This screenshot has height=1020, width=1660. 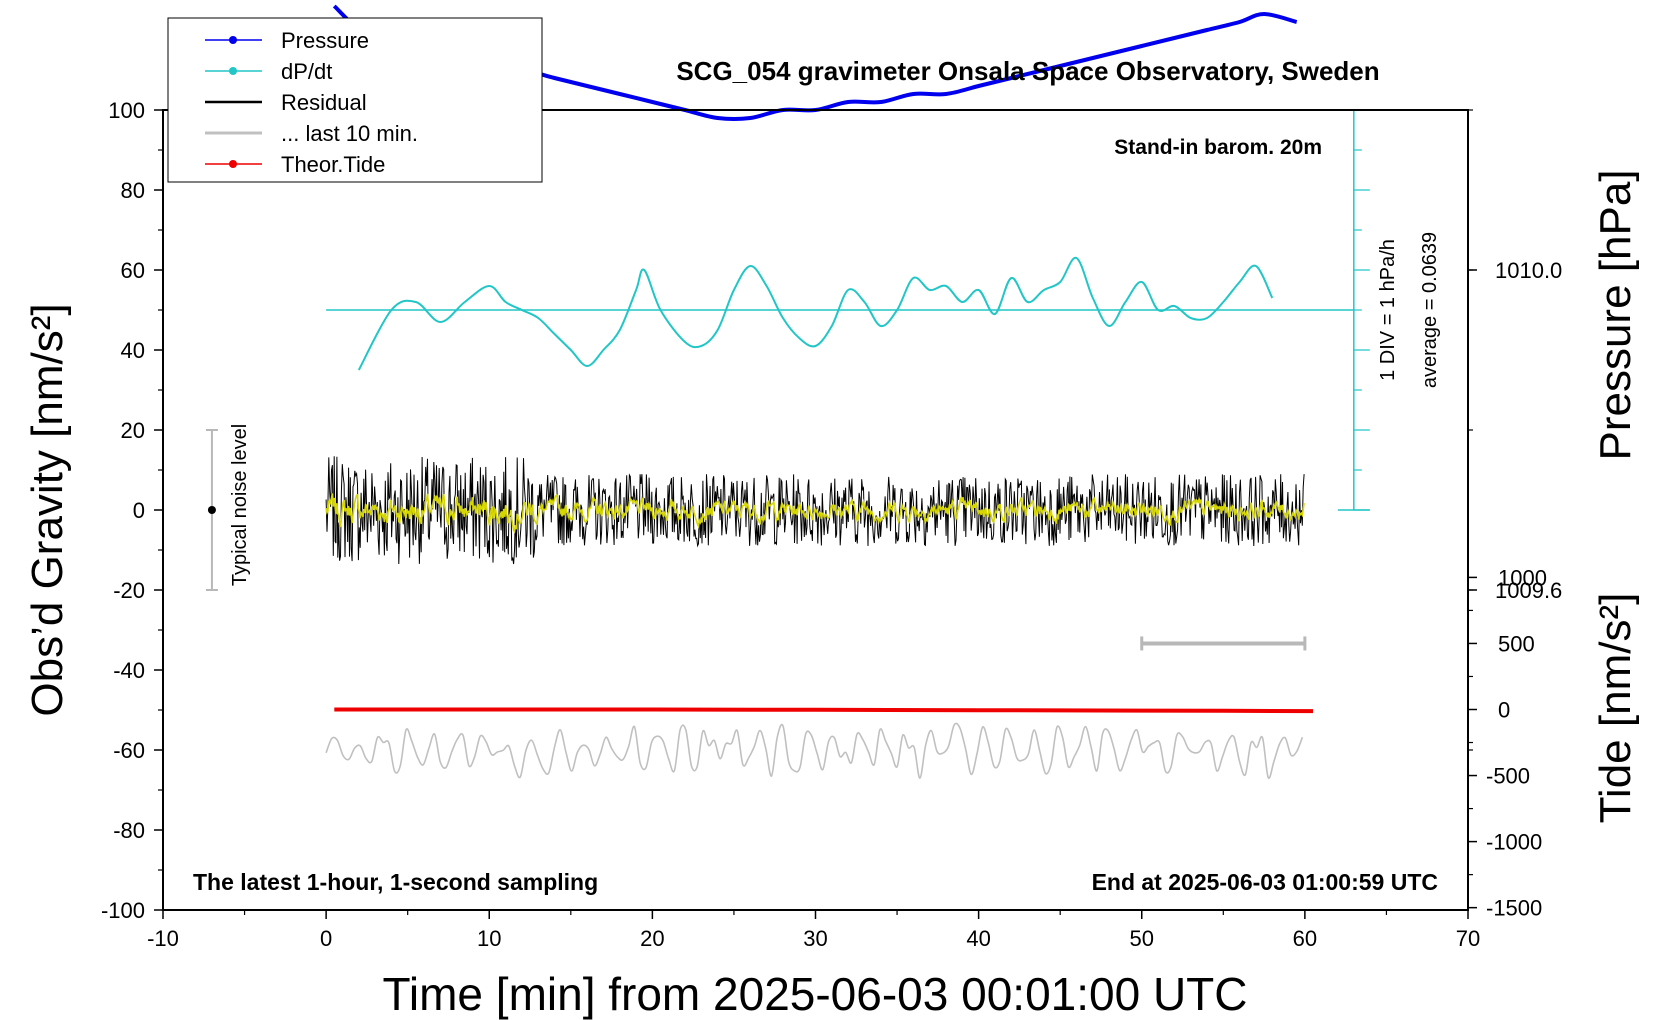 I want to click on y-tick-label: 60, so click(x=133, y=270).